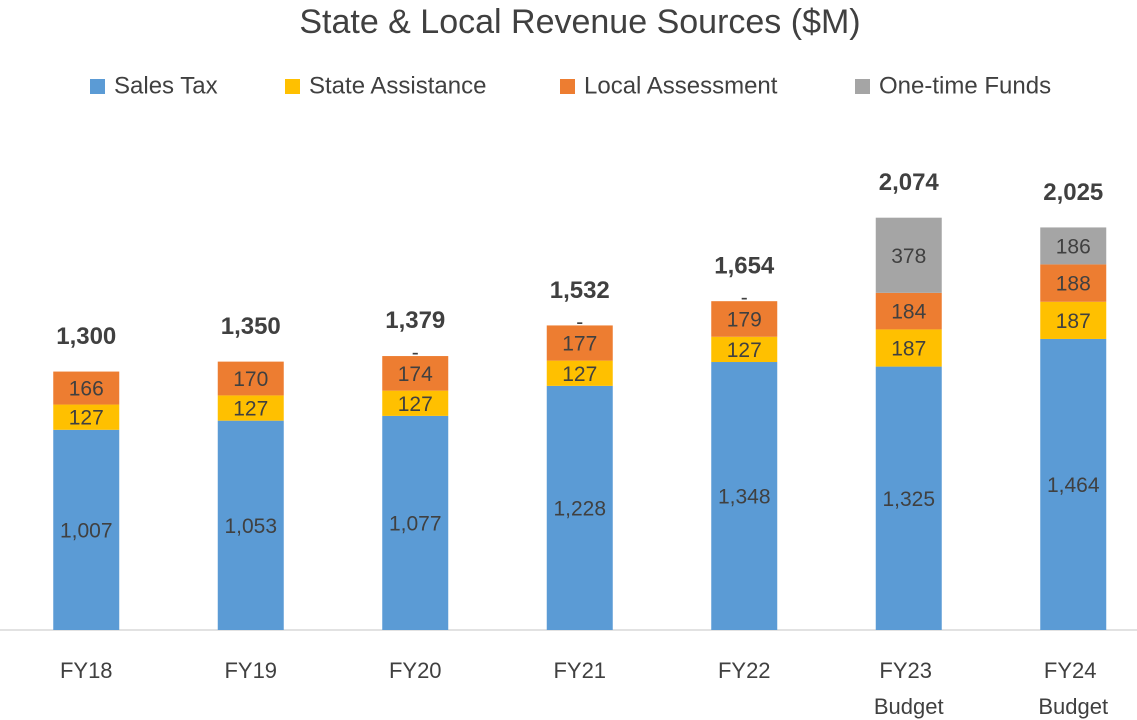 The image size is (1137, 720). I want to click on data-label: 1,077, so click(415, 523).